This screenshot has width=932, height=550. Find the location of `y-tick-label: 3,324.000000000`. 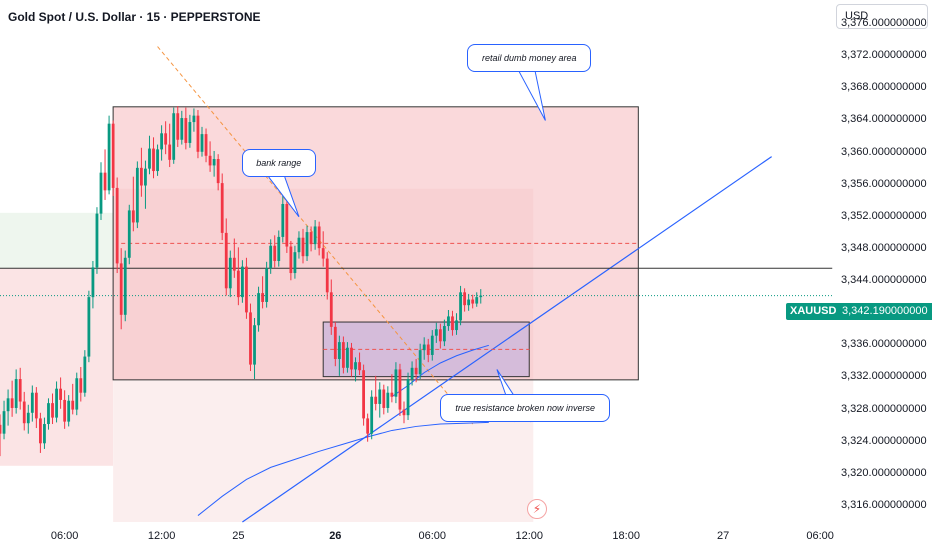

y-tick-label: 3,324.000000000 is located at coordinates (884, 440).